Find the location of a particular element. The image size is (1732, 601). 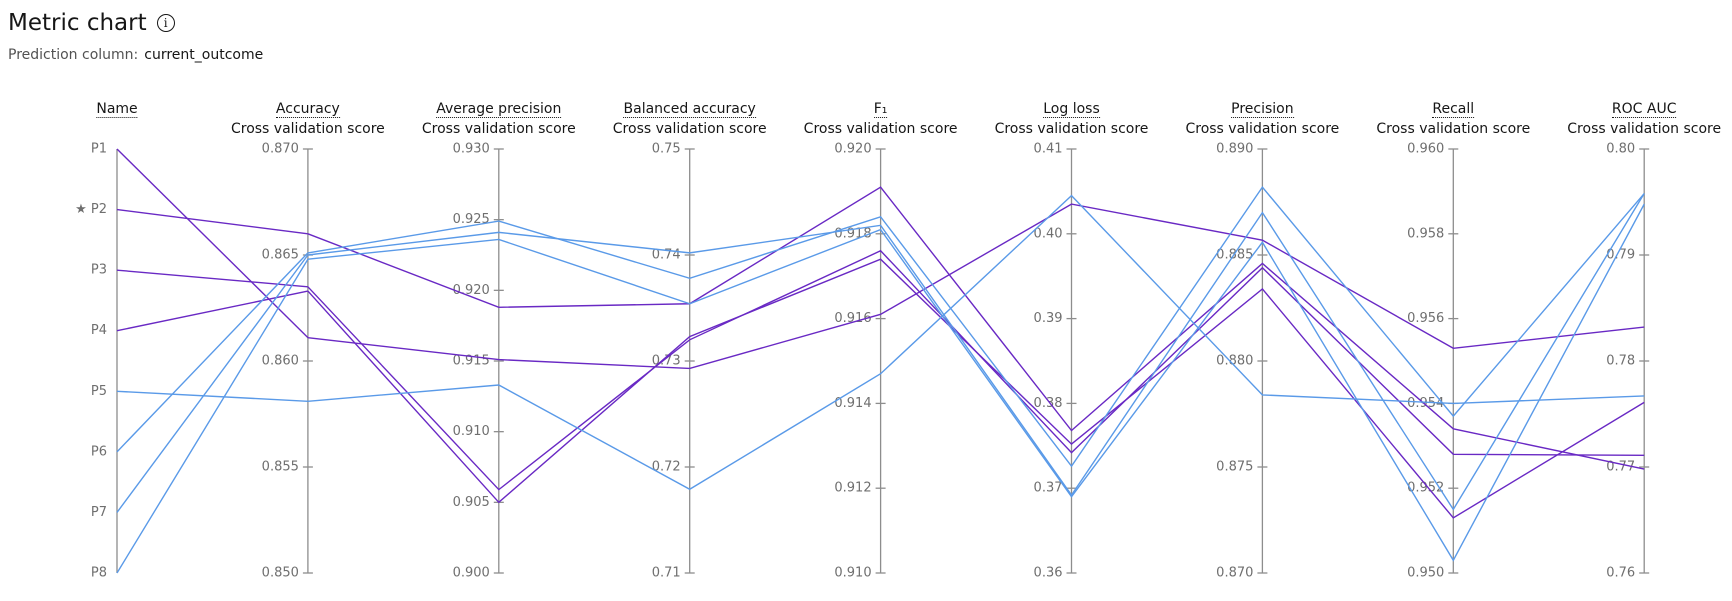

axis-header: F₁ Cross validation score is located at coordinates (881, 119).